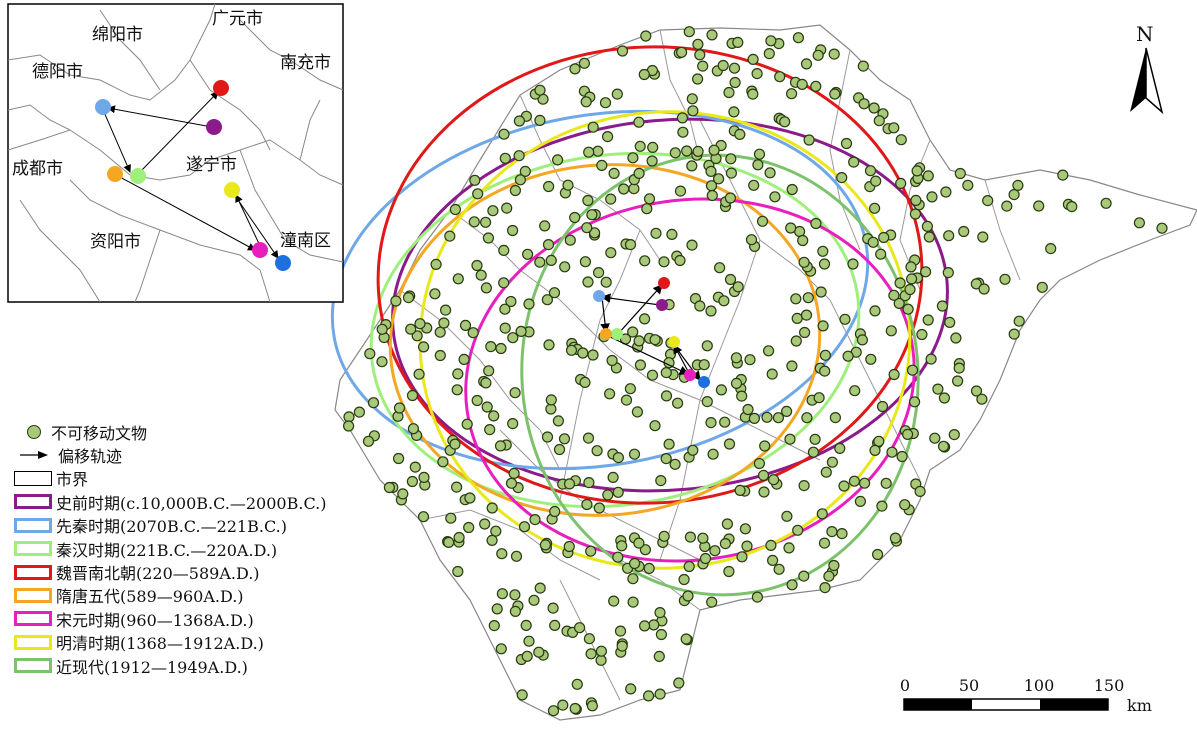 This screenshot has height=732, width=1197. I want to click on legend-item-period: 魏晋南北朝(220—589A.D.), so click(170, 571).